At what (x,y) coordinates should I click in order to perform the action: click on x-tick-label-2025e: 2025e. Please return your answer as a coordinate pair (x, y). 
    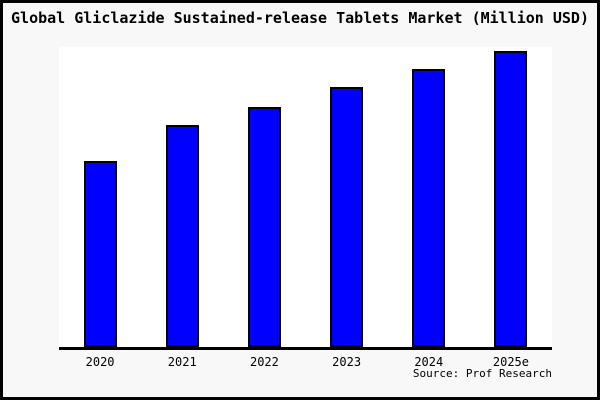
    Looking at the image, I should click on (510, 362).